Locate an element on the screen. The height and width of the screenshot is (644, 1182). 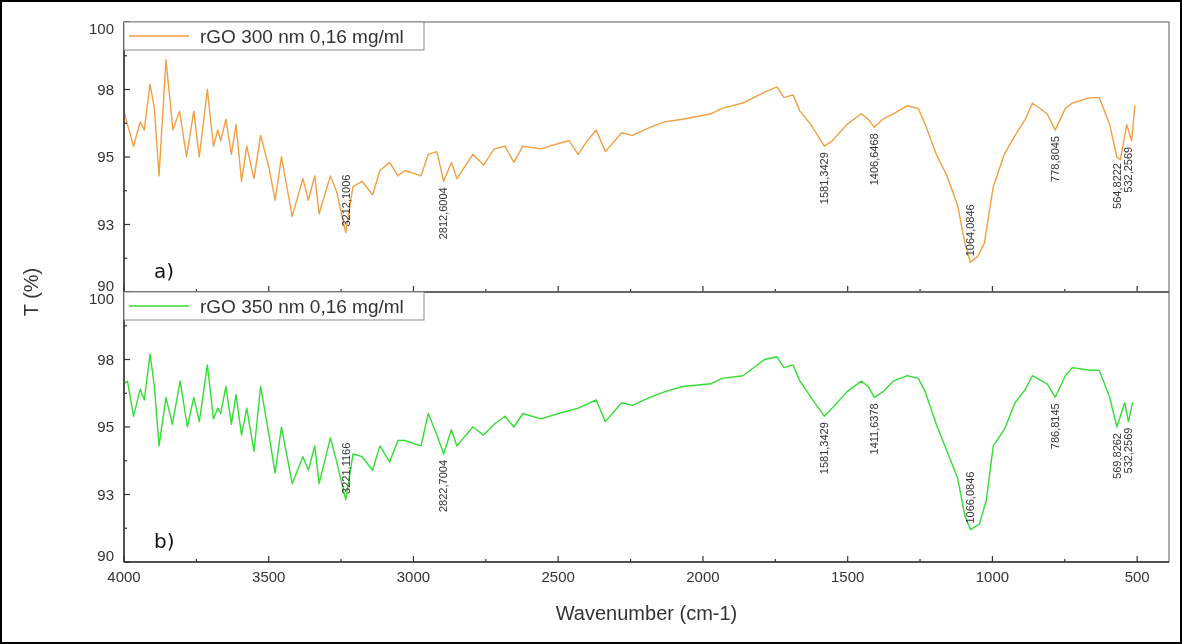
x-tick-label: 1000 is located at coordinates (992, 576).